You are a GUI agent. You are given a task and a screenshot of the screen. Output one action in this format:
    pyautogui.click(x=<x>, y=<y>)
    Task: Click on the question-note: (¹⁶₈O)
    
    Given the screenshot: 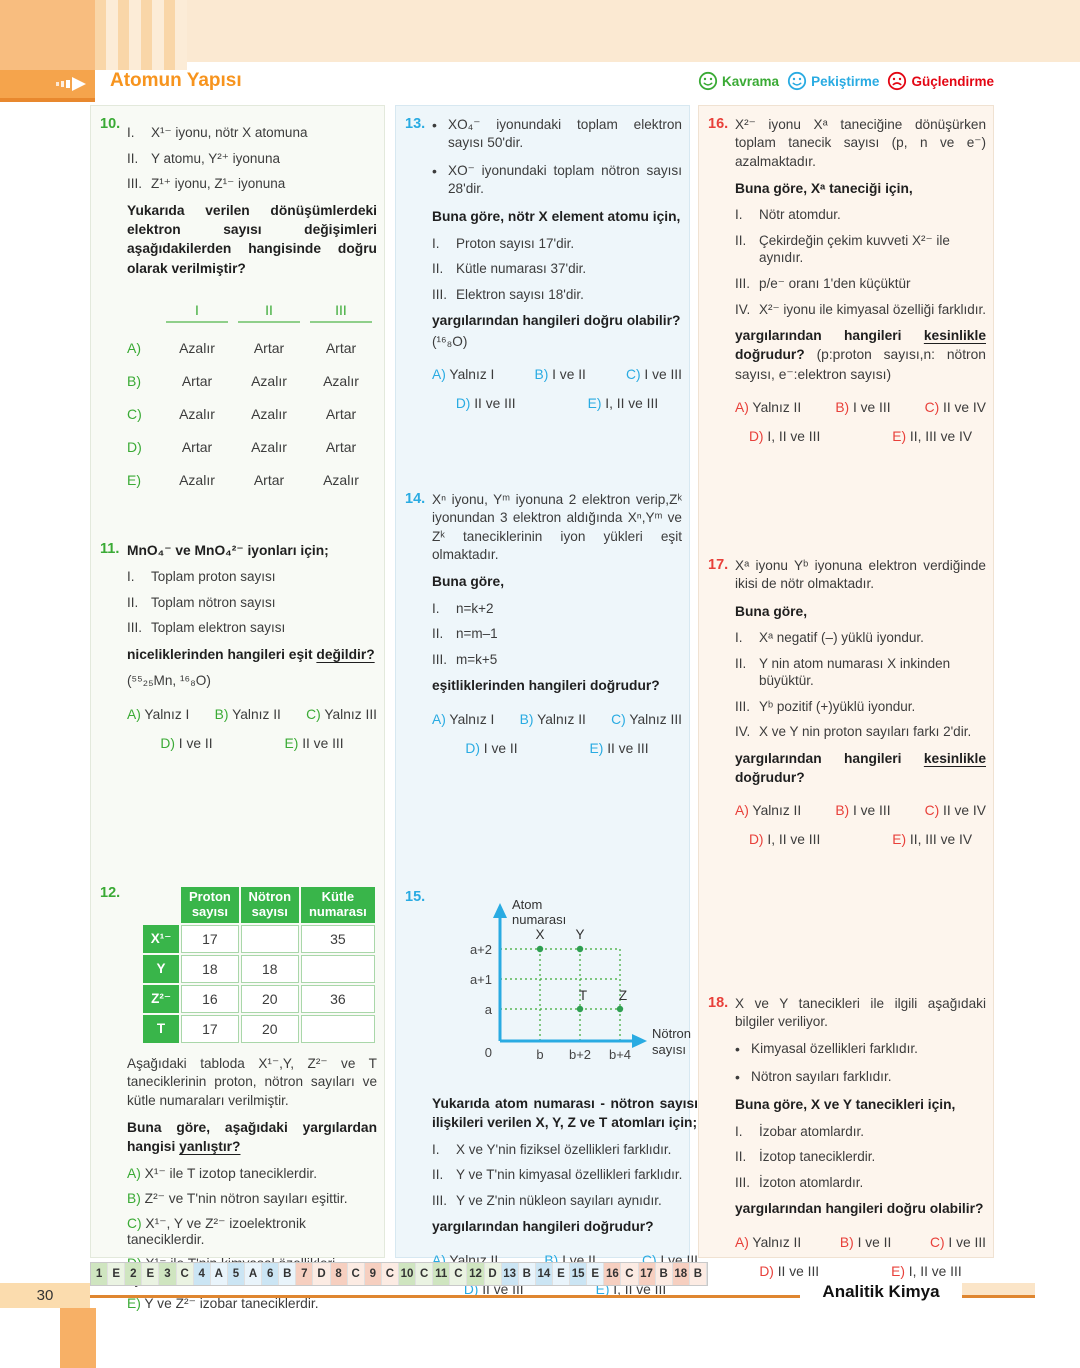 What is the action you would take?
    pyautogui.click(x=450, y=341)
    